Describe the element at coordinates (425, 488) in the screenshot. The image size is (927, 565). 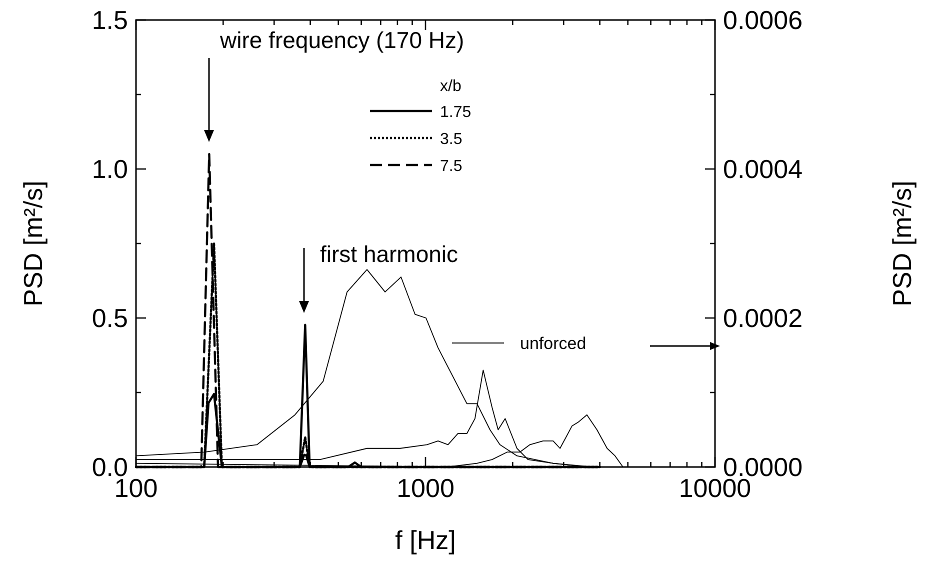
I see `x-tick-label: 1000` at that location.